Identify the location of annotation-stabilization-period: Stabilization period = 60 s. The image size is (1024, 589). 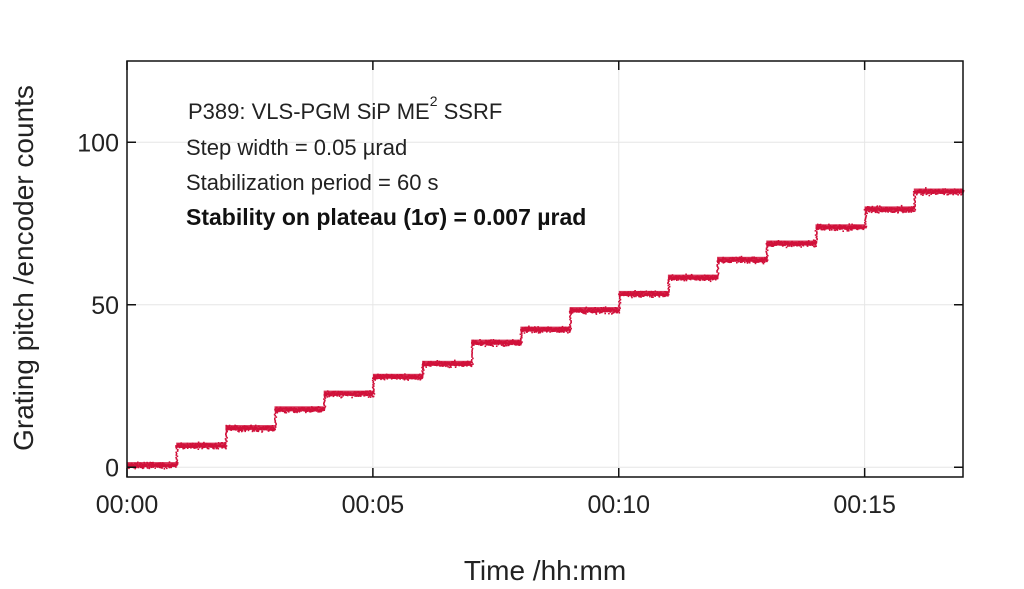
(312, 182).